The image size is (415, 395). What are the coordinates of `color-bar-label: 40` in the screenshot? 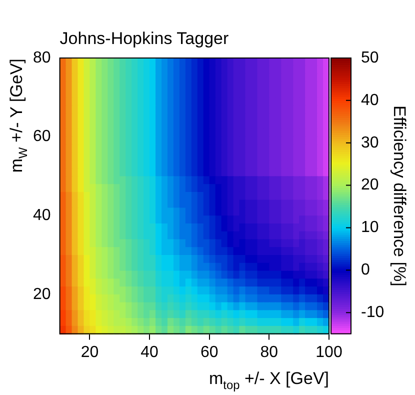 It's located at (370, 100).